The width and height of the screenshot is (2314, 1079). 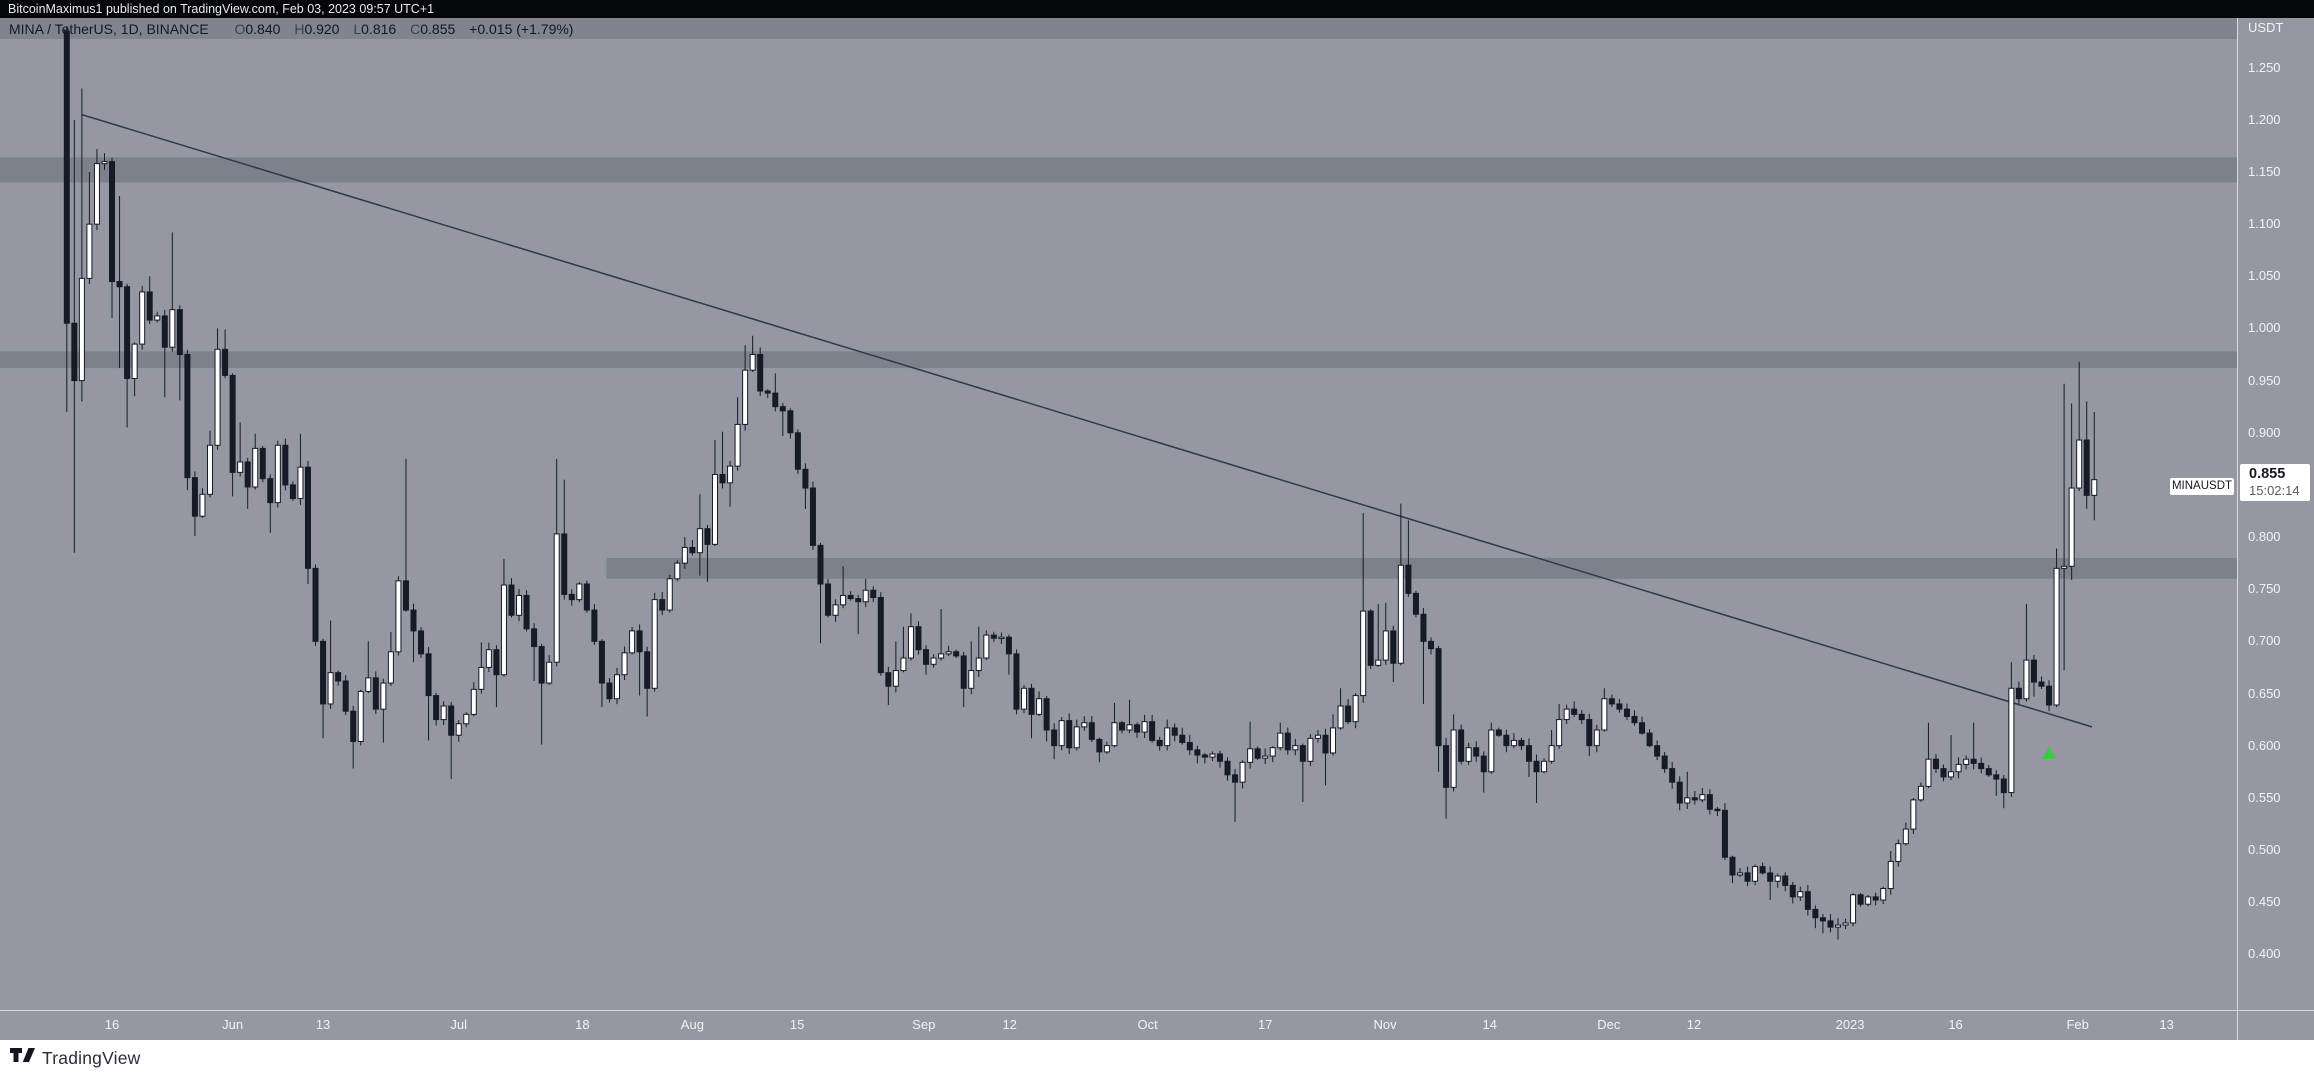 What do you see at coordinates (240, 29) in the screenshot?
I see `open-label: O` at bounding box center [240, 29].